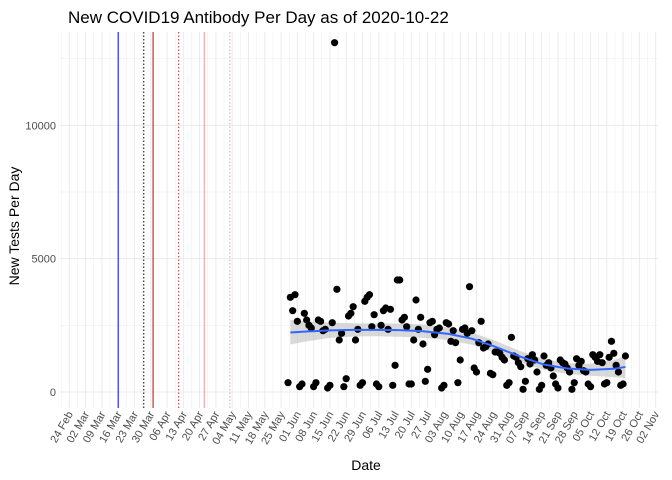  What do you see at coordinates (14, 226) in the screenshot?
I see `y-axis-label: New Tests Per Day` at bounding box center [14, 226].